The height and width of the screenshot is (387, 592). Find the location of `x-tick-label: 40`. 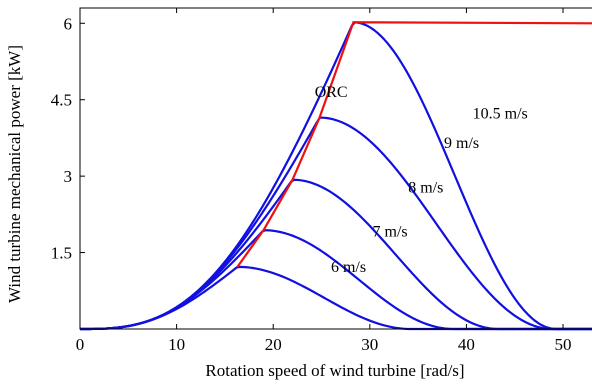

x-tick-label: 40 is located at coordinates (466, 344).